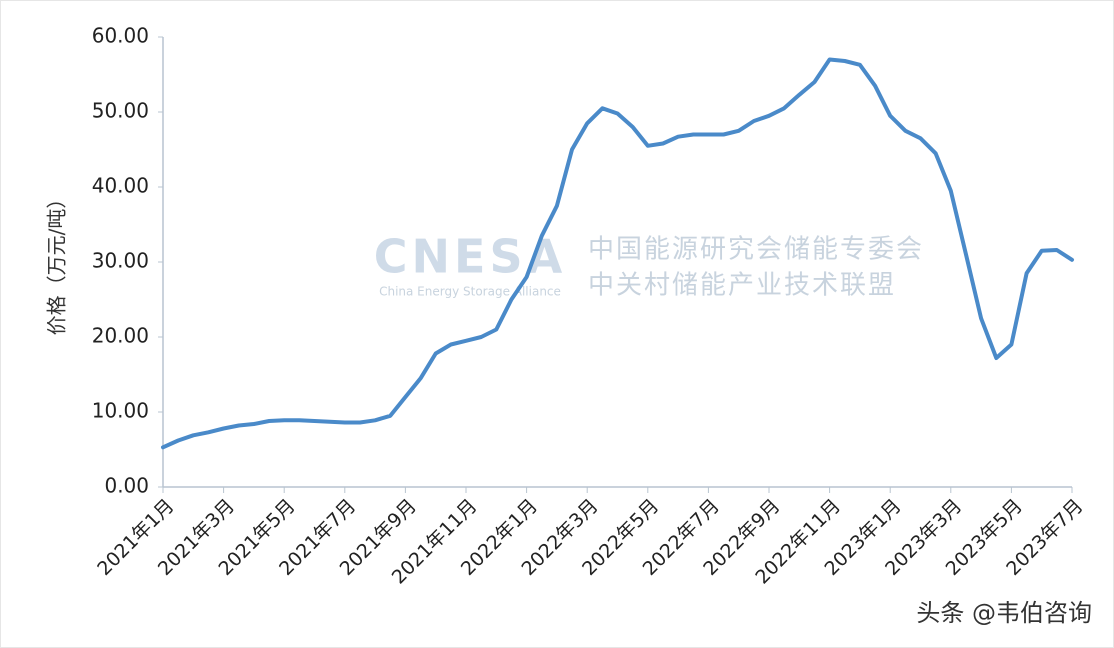 The height and width of the screenshot is (648, 1114). Describe the element at coordinates (120, 36) in the screenshot. I see `y-tick-label: 60.00` at that location.